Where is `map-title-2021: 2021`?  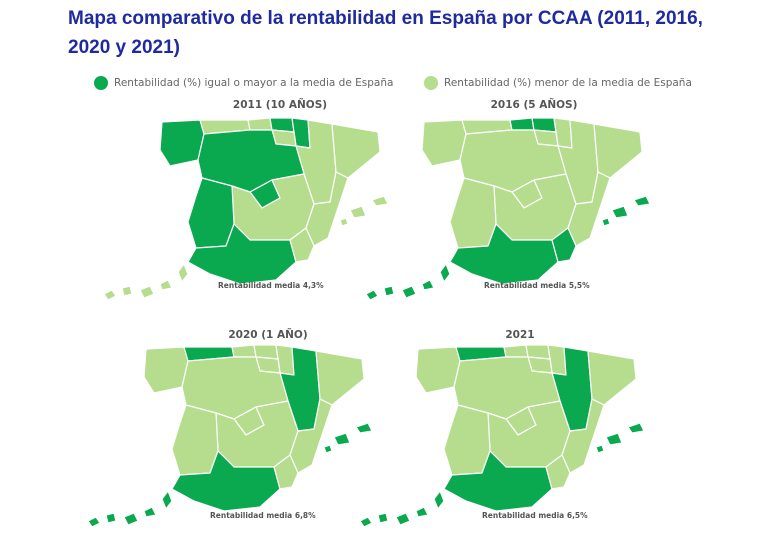
map-title-2021: 2021 is located at coordinates (520, 335).